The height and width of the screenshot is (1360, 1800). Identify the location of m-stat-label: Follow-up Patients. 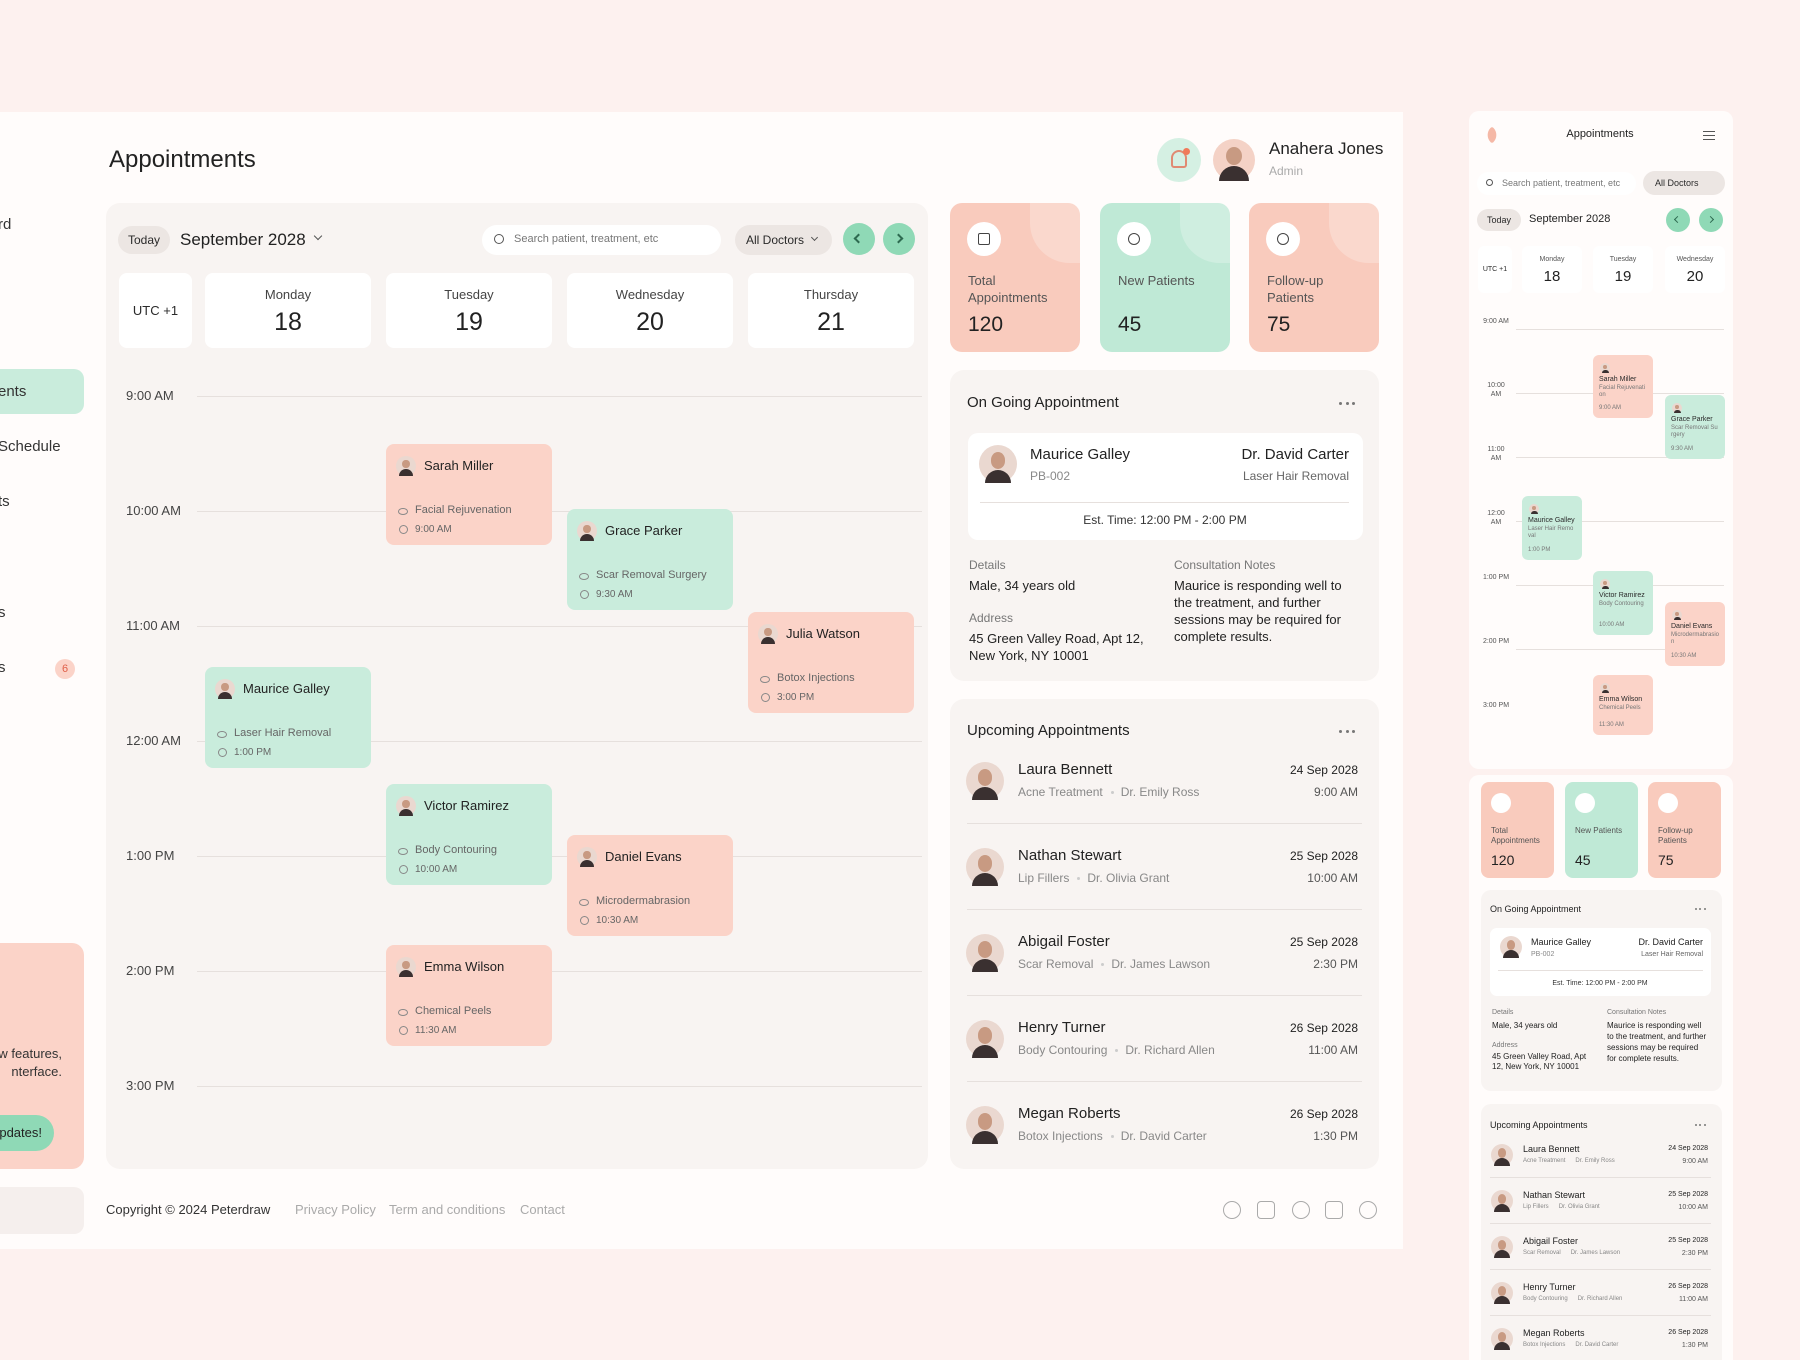
(1675, 835).